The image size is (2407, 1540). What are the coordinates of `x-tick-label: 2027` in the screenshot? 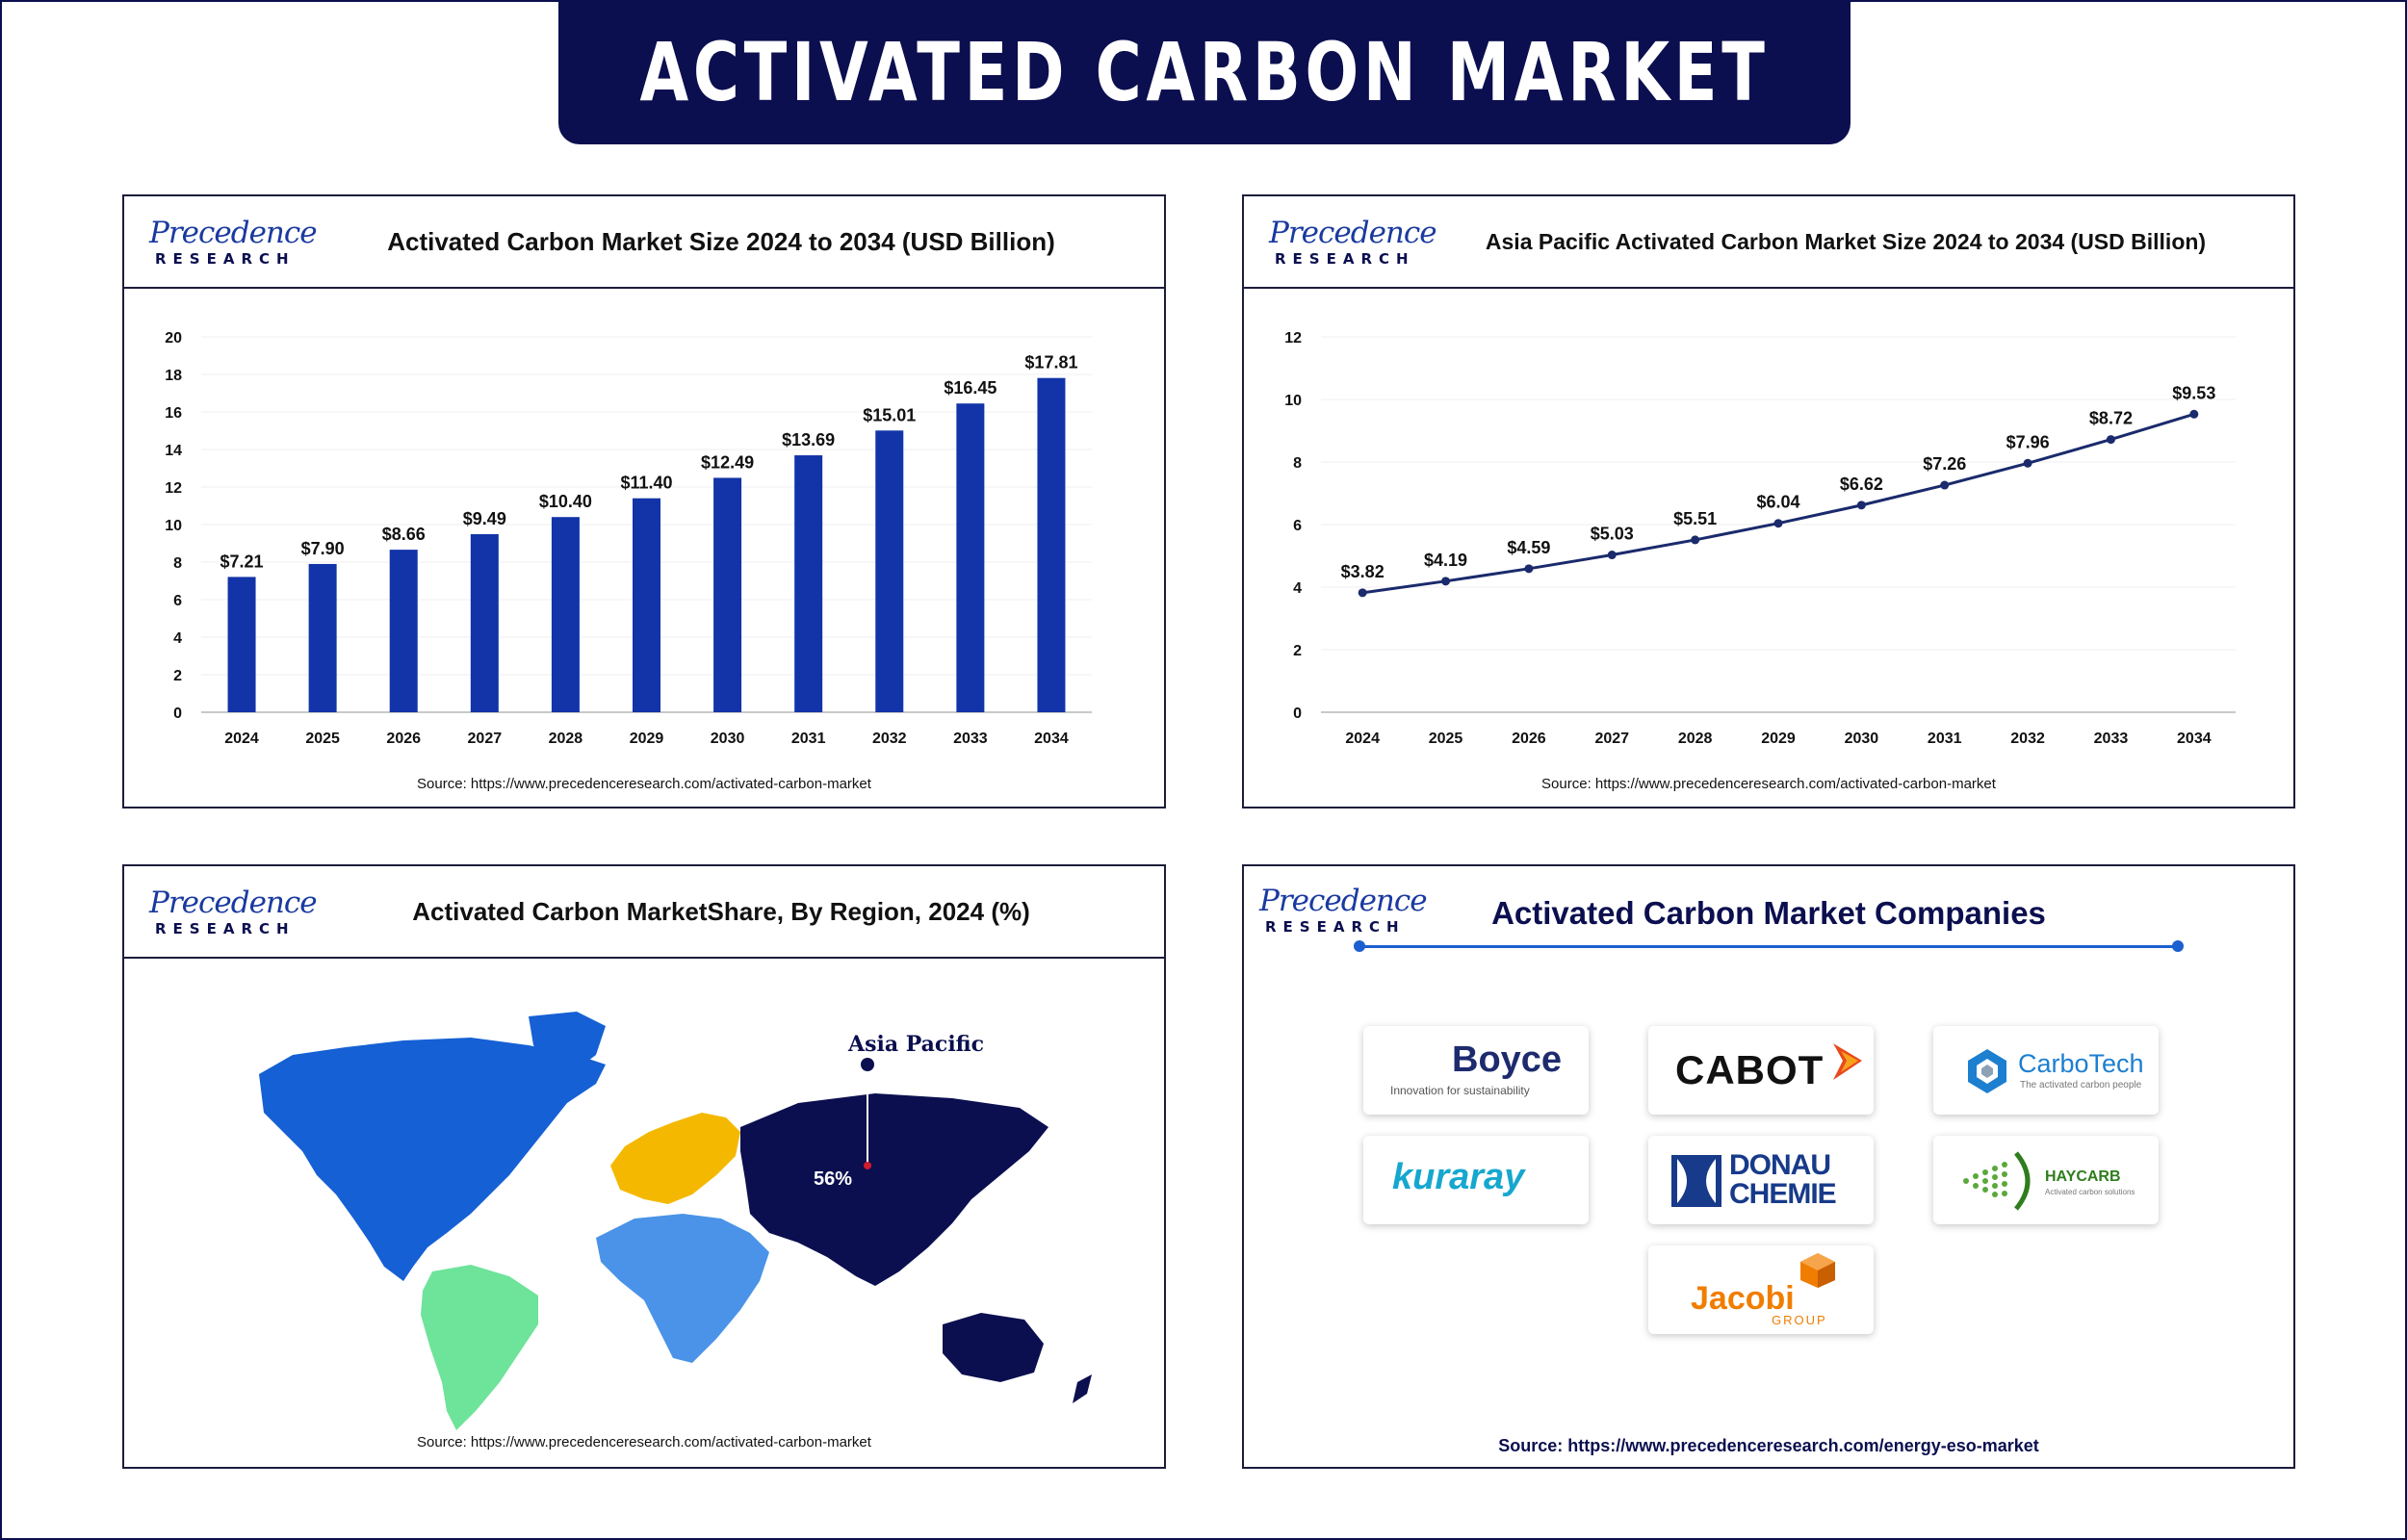 It's located at (485, 739).